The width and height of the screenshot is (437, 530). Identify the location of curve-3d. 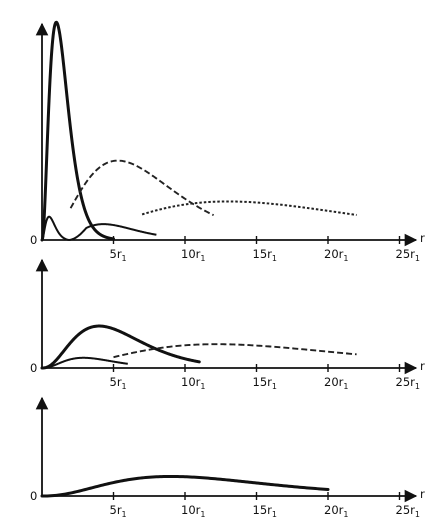
(185, 486).